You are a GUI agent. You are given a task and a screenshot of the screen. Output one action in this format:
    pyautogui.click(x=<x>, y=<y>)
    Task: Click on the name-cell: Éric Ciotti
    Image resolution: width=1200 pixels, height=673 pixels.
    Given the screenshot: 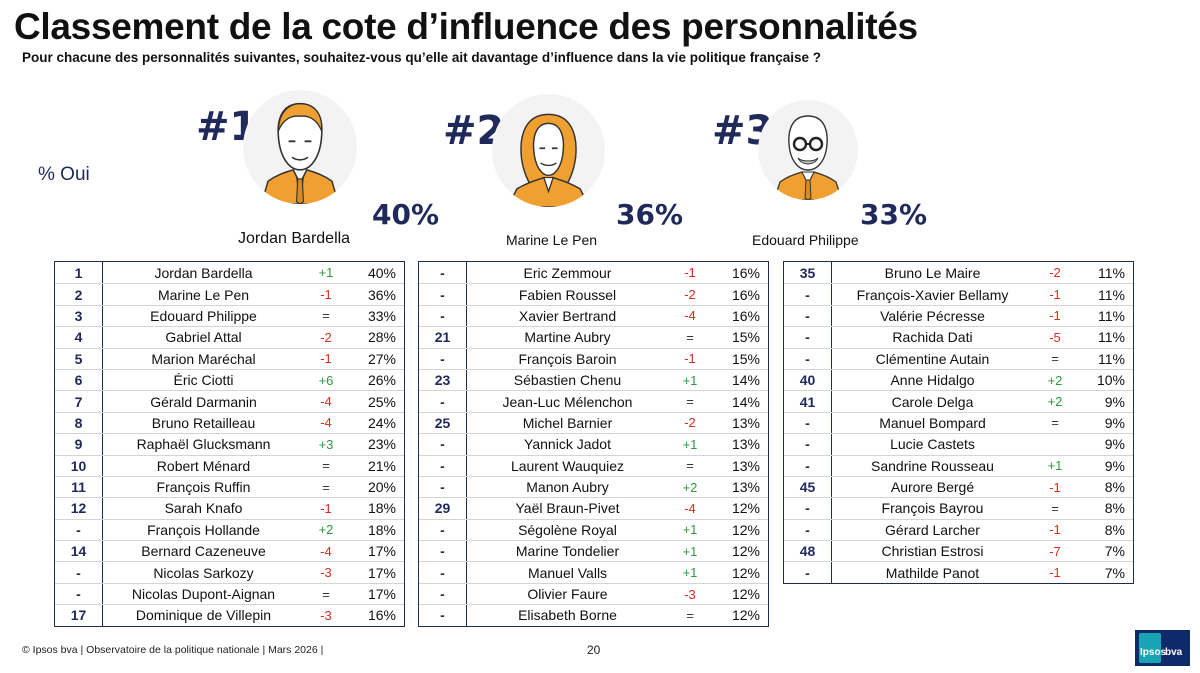 What is the action you would take?
    pyautogui.click(x=203, y=380)
    